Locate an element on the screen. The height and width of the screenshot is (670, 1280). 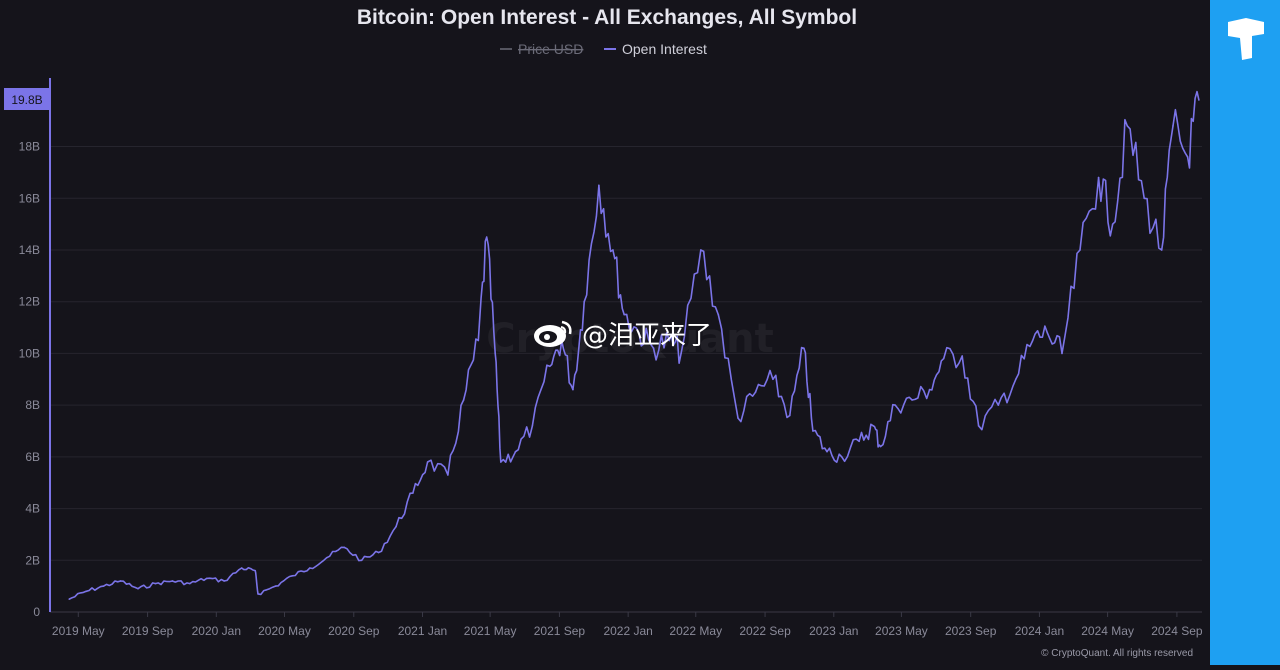
brand-logo-icon is located at coordinates (1246, 39).